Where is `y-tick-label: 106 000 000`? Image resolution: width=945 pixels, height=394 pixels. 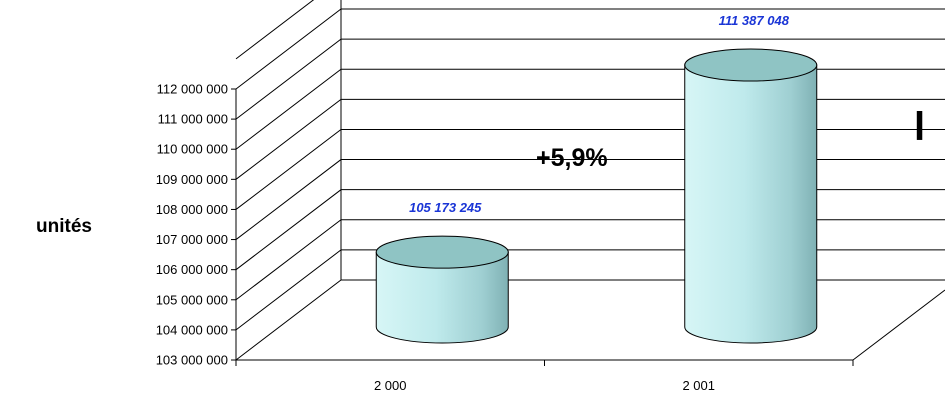
y-tick-label: 106 000 000 is located at coordinates (192, 269).